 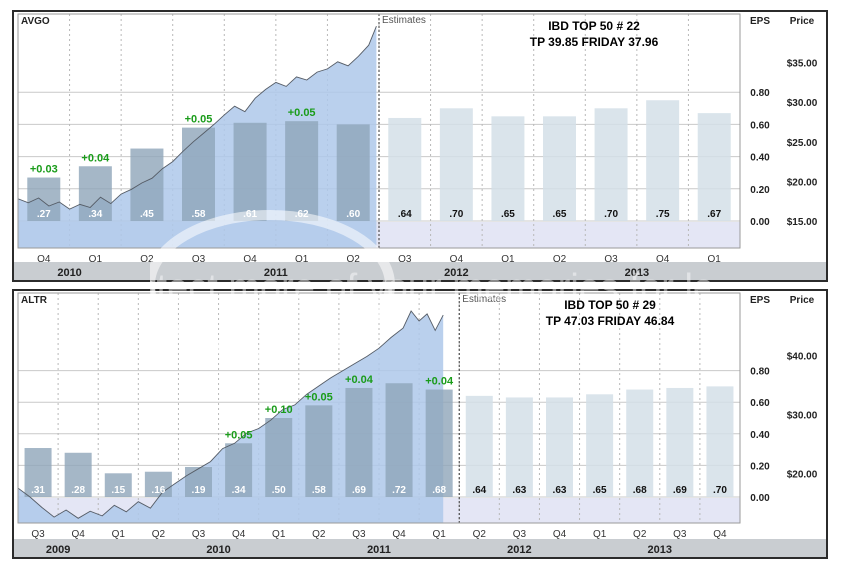 What do you see at coordinates (640, 490) in the screenshot?
I see `eps-value-label: .68` at bounding box center [640, 490].